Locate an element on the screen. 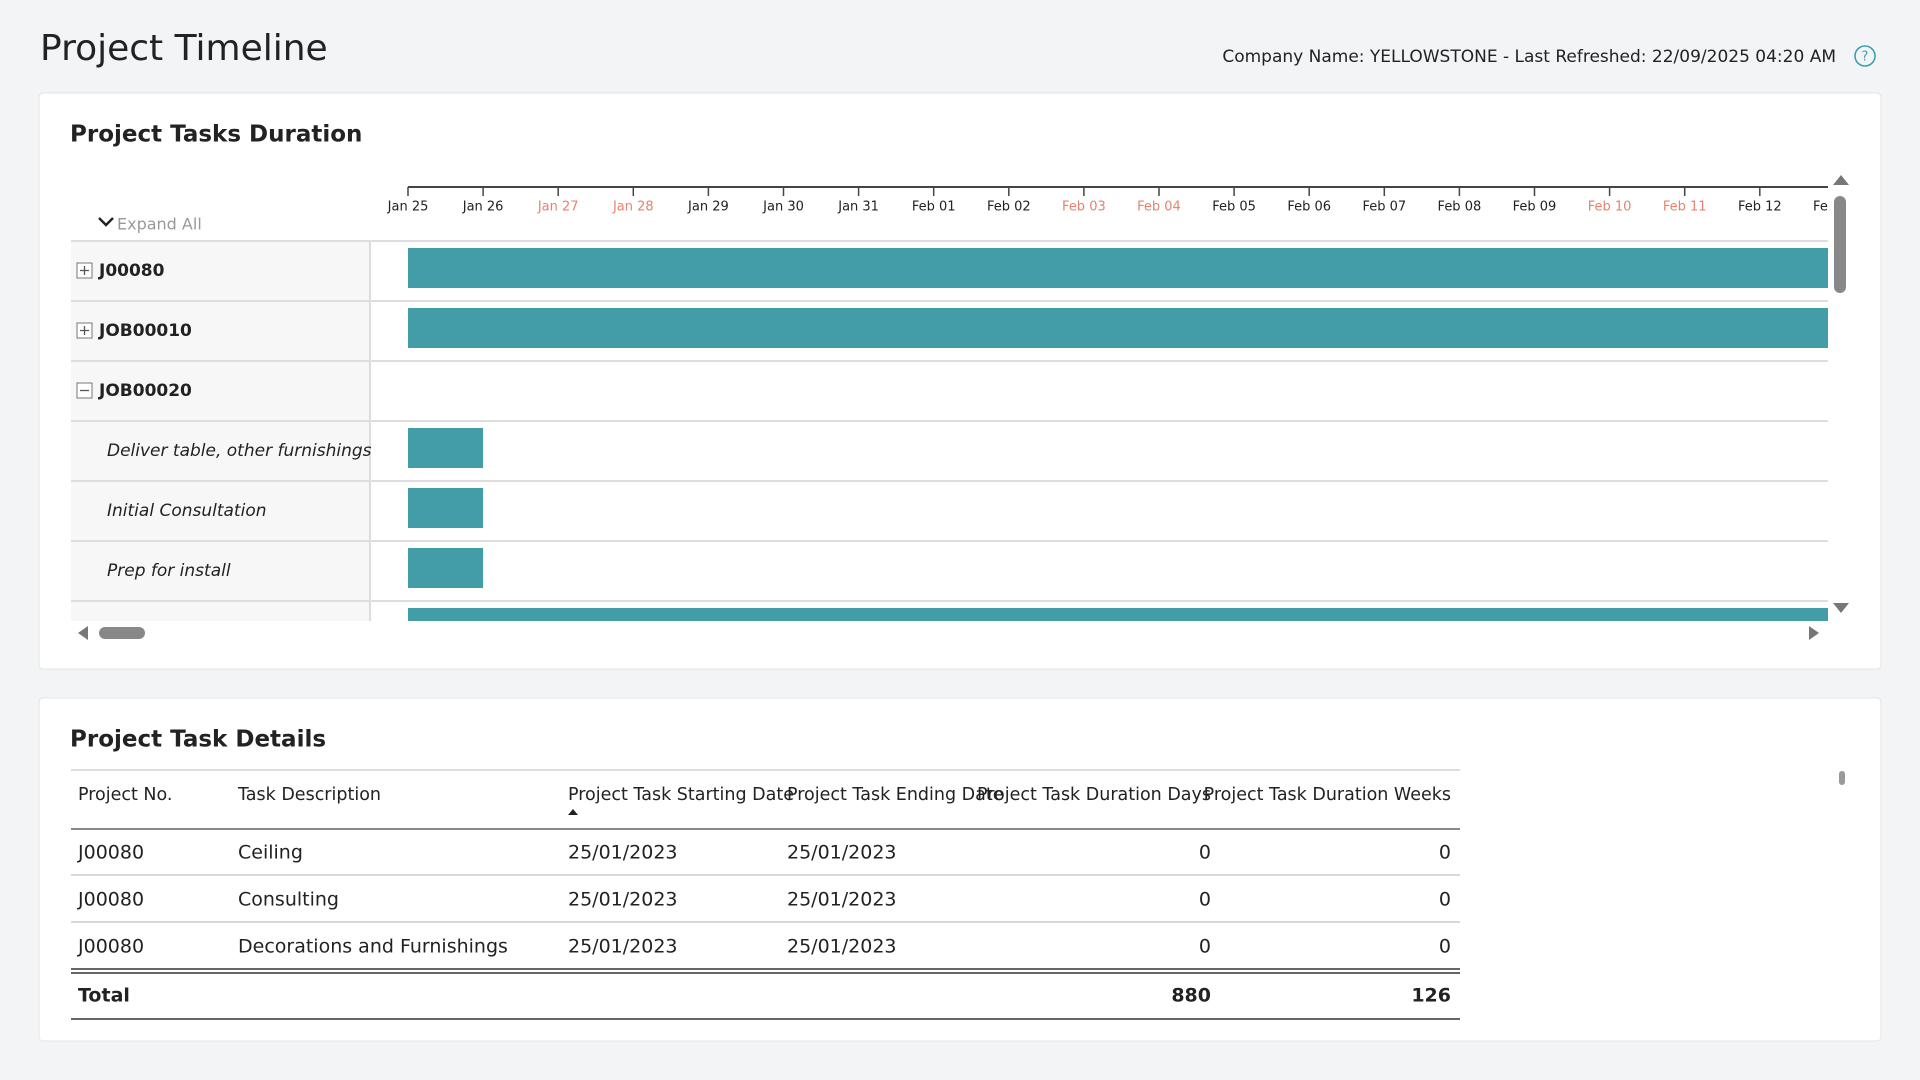 The image size is (1920, 1080). total-label: Total is located at coordinates (104, 996).